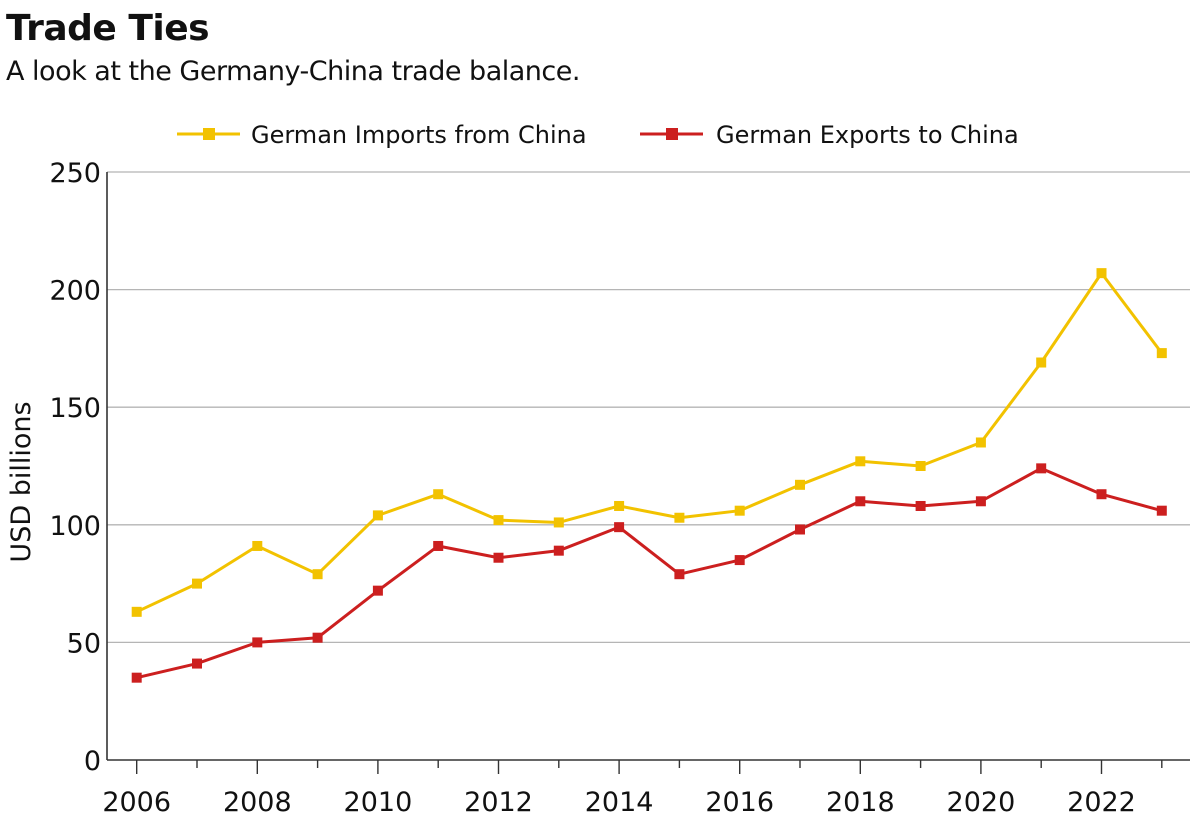 This screenshot has height=822, width=1200. What do you see at coordinates (75, 467) in the screenshot?
I see `y-axis-ticks: 0 50 100 150 200 250` at bounding box center [75, 467].